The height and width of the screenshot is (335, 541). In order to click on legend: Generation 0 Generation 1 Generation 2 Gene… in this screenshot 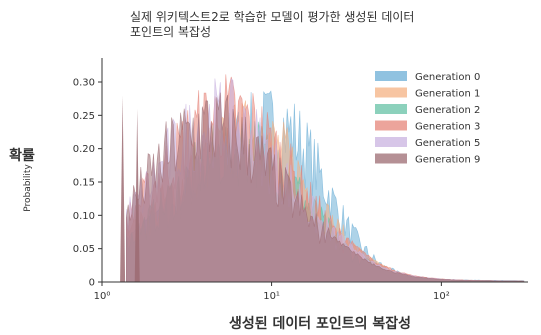, I will do `click(427, 118)`.